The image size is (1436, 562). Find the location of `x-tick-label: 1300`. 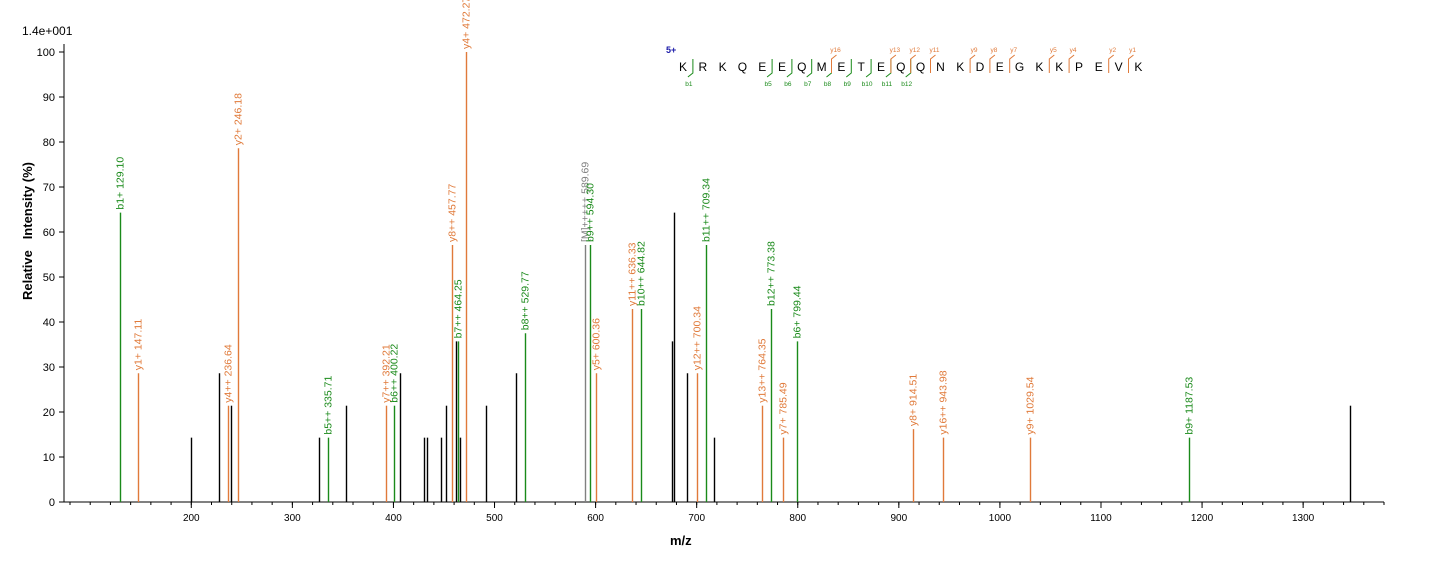

x-tick-label: 1300 is located at coordinates (1303, 518).